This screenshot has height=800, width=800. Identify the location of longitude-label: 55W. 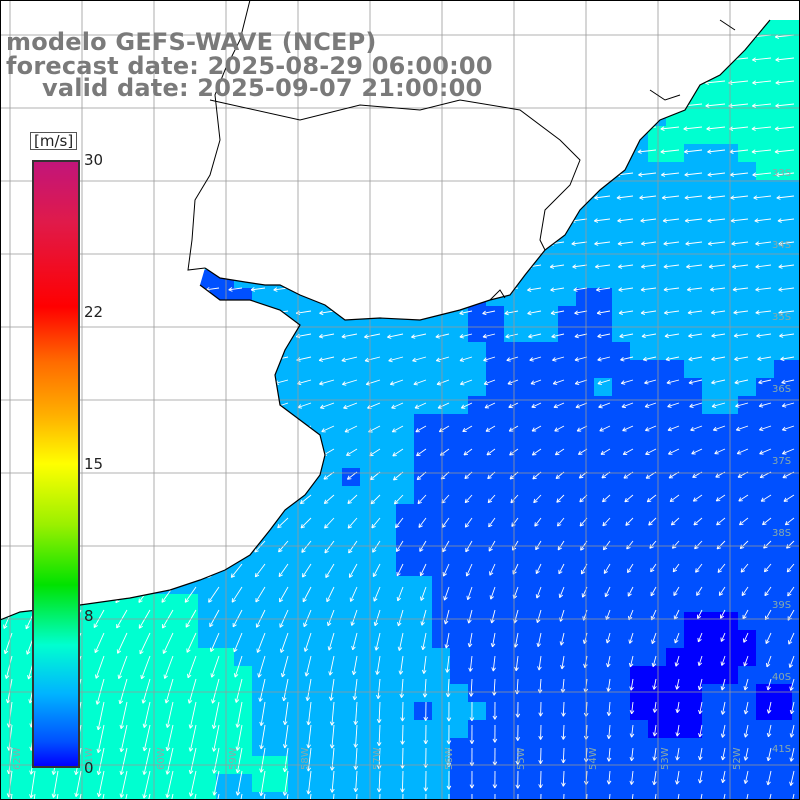
(521, 758).